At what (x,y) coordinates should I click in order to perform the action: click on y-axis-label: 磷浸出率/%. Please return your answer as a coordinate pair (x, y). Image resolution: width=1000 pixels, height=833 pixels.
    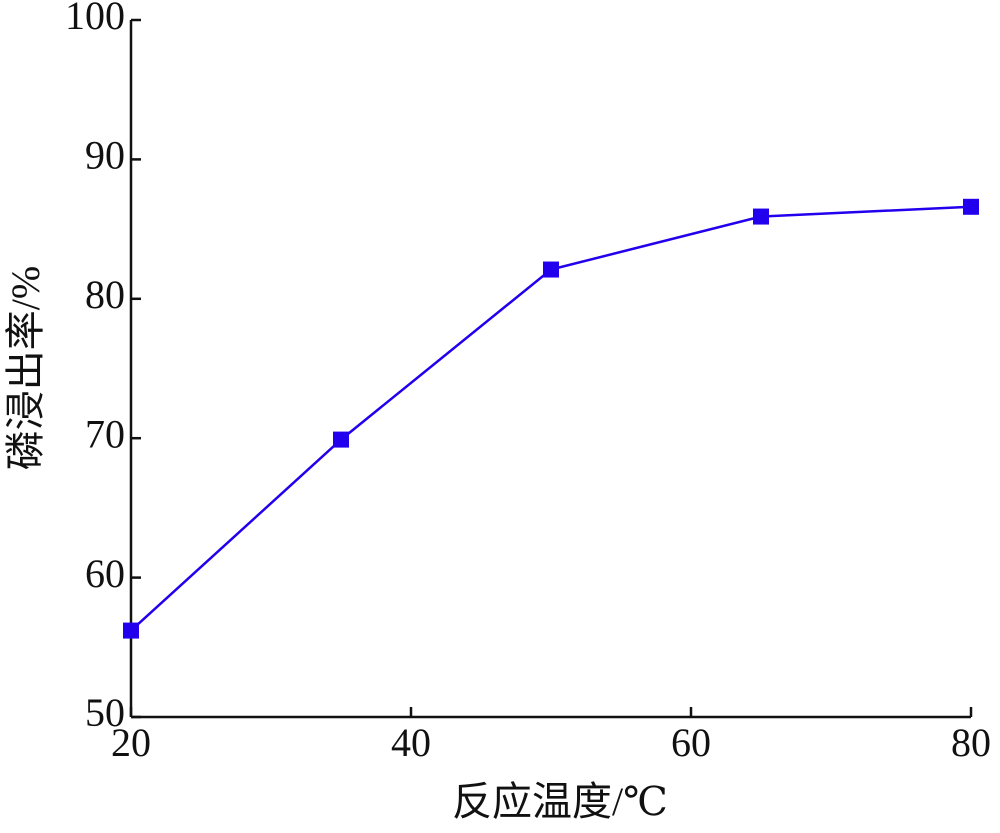
    Looking at the image, I should click on (25, 368).